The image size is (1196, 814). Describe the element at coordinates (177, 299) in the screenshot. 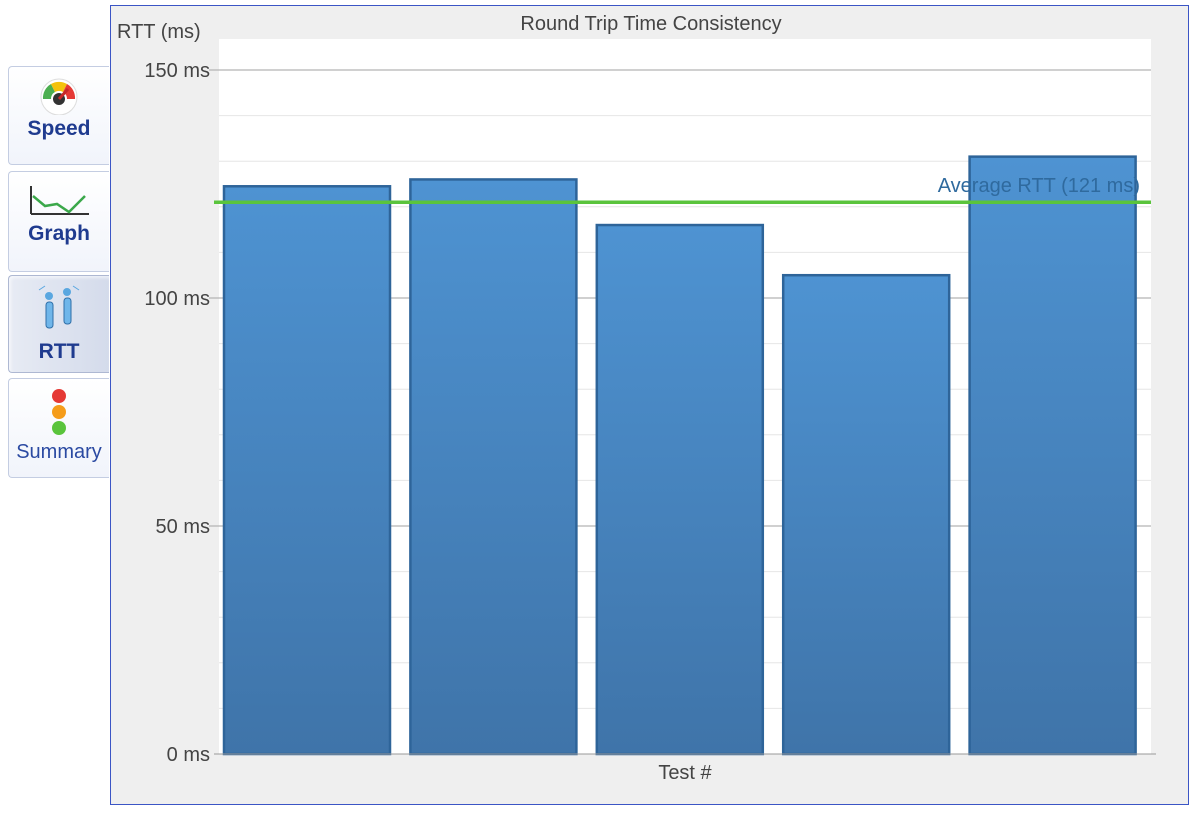

I see `y-tick-label: 100 ms` at that location.